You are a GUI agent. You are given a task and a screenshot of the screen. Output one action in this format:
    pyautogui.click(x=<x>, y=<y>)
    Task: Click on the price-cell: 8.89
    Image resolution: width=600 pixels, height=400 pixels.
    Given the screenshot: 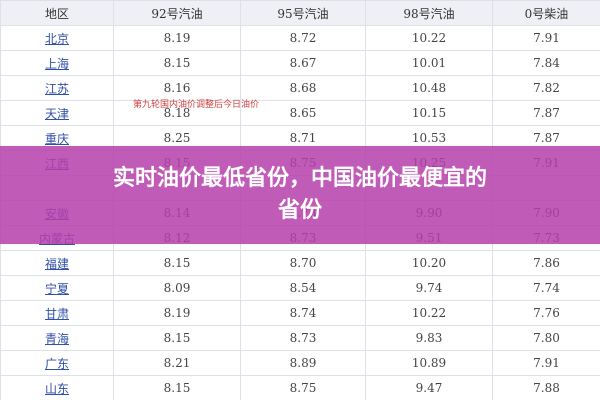 What is the action you would take?
    pyautogui.click(x=303, y=363)
    